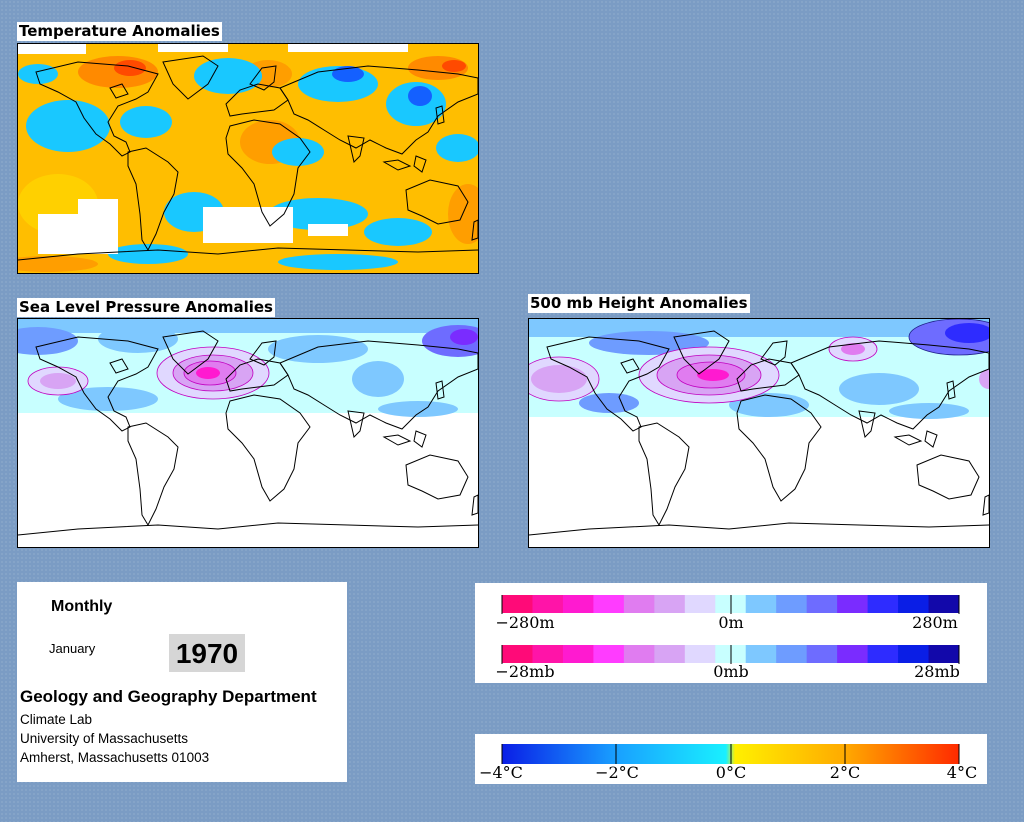 The width and height of the screenshot is (1024, 822). I want to click on temperature-anomaly-map, so click(248, 158).